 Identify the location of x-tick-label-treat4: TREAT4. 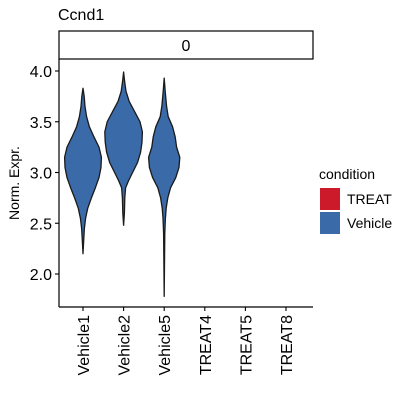
(206, 345).